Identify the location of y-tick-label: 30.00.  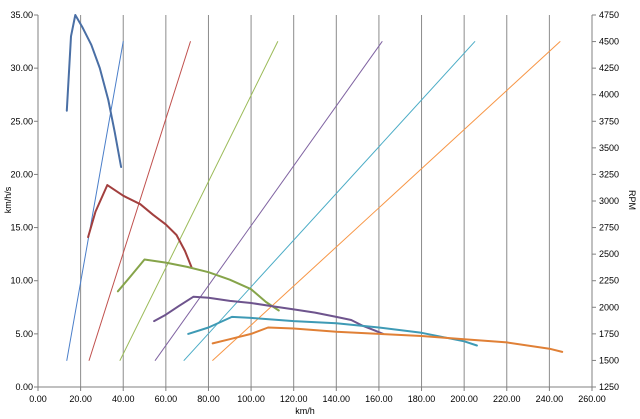
(21, 68).